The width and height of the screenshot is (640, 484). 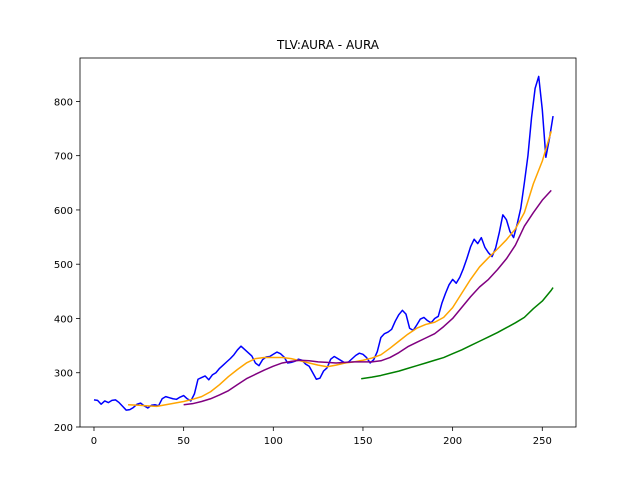 I want to click on y-tick-label: 500, so click(x=63, y=265).